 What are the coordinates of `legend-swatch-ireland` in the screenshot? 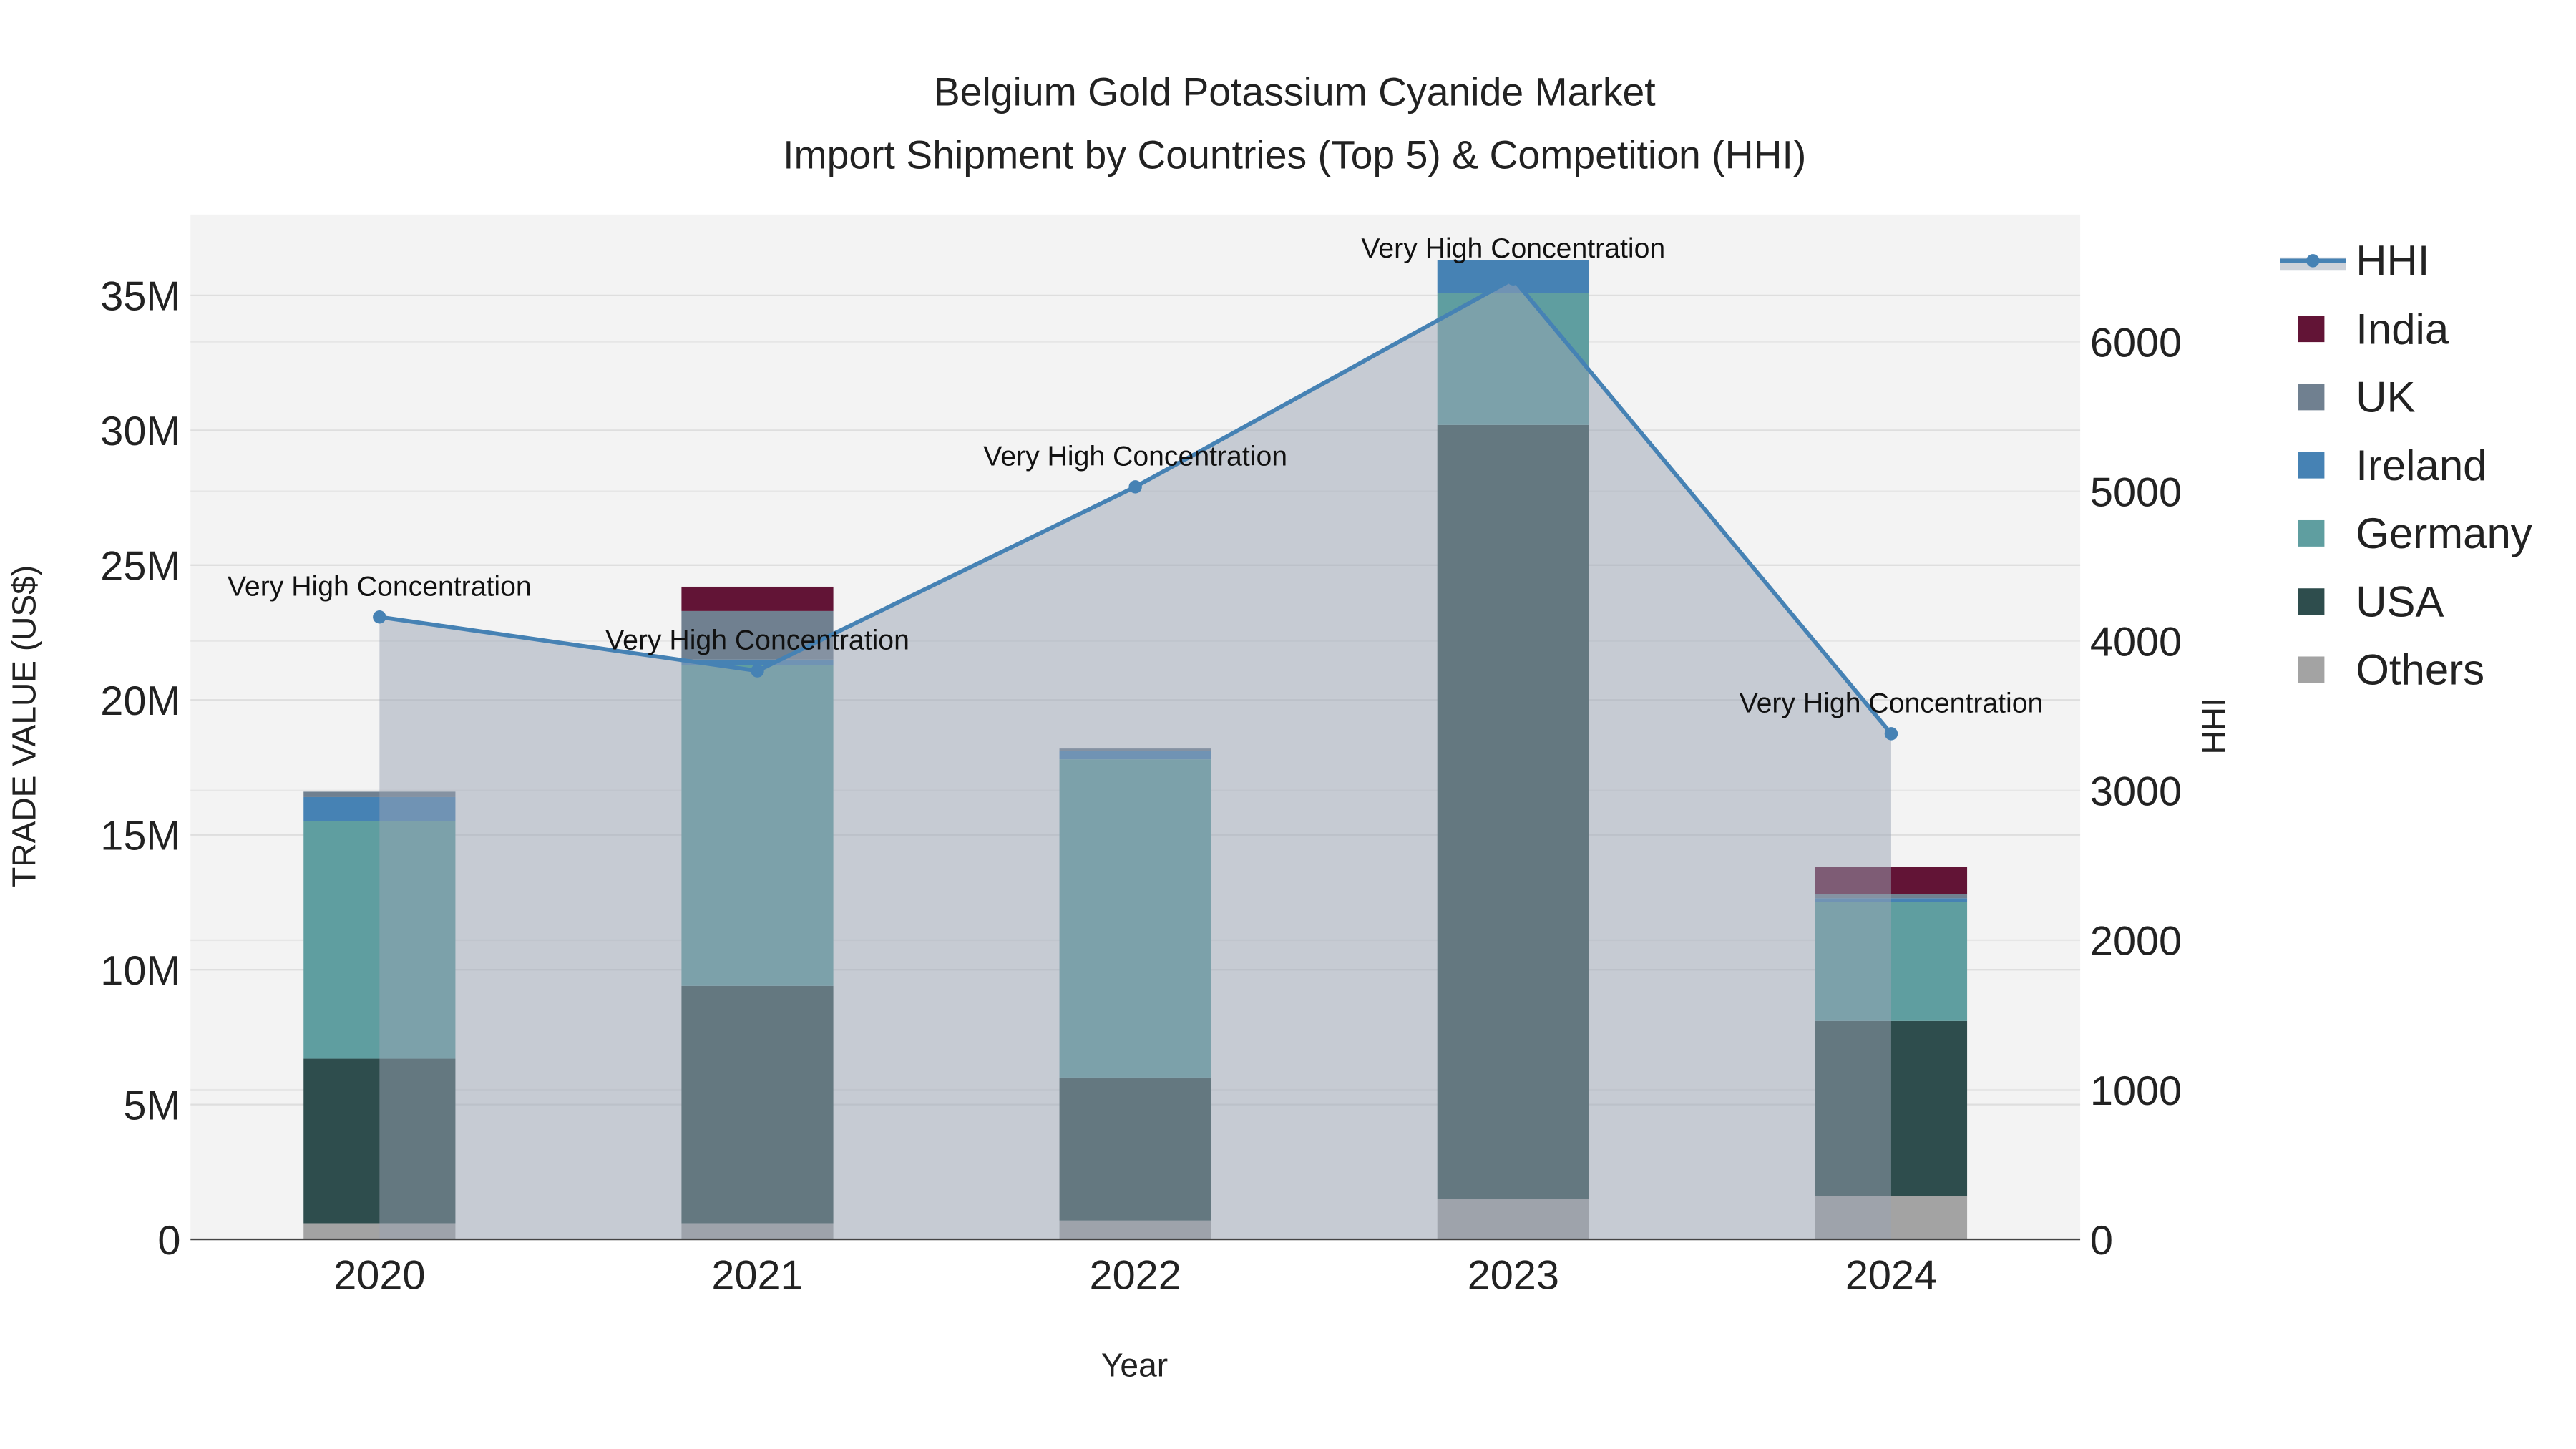 It's located at (2311, 465).